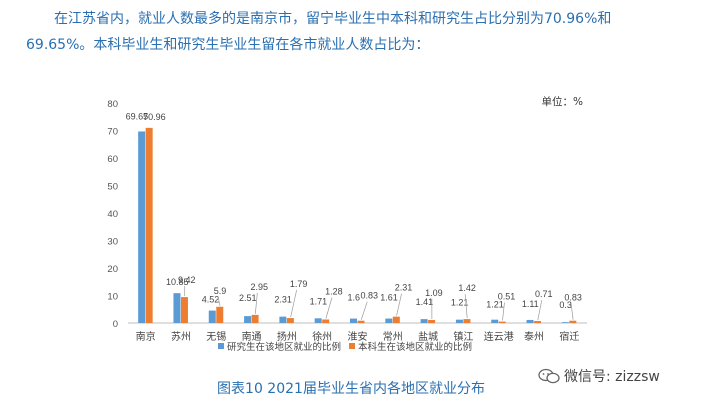  Describe the element at coordinates (565, 305) in the screenshot. I see `data-label-graduate: 0.3` at that location.